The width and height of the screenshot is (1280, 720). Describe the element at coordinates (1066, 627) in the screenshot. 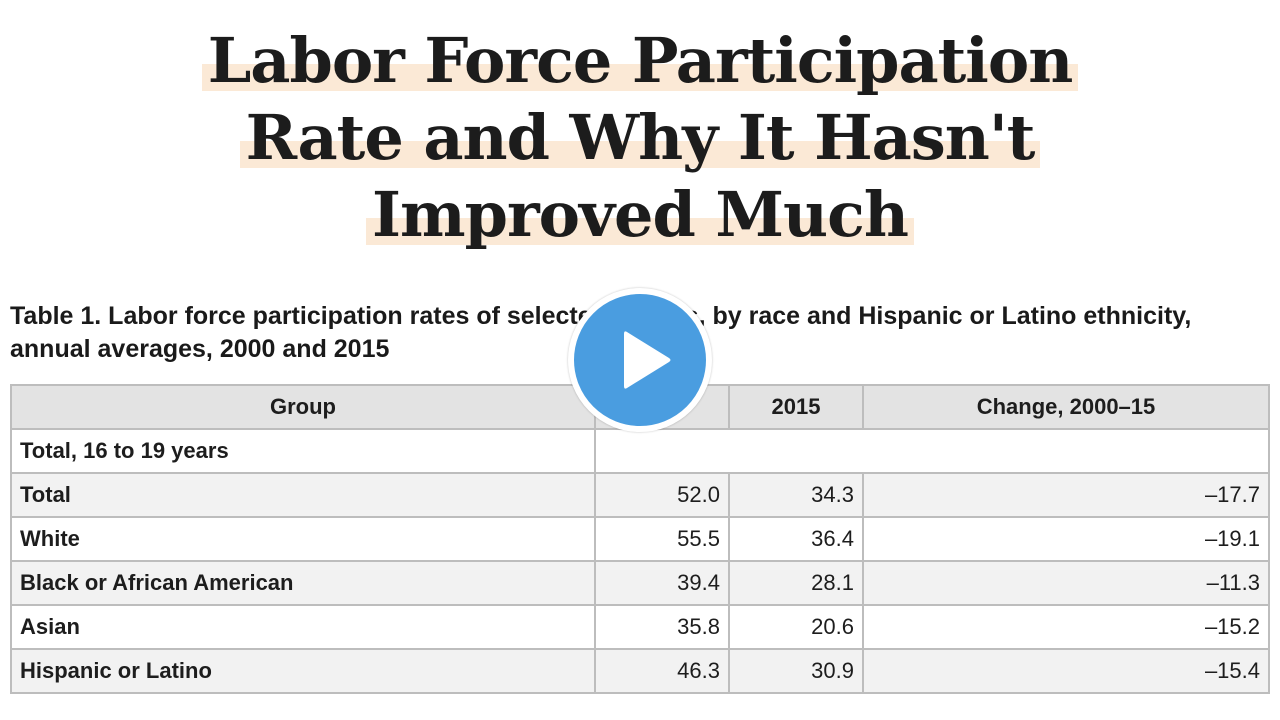

I see `row-change: –15.2` at that location.